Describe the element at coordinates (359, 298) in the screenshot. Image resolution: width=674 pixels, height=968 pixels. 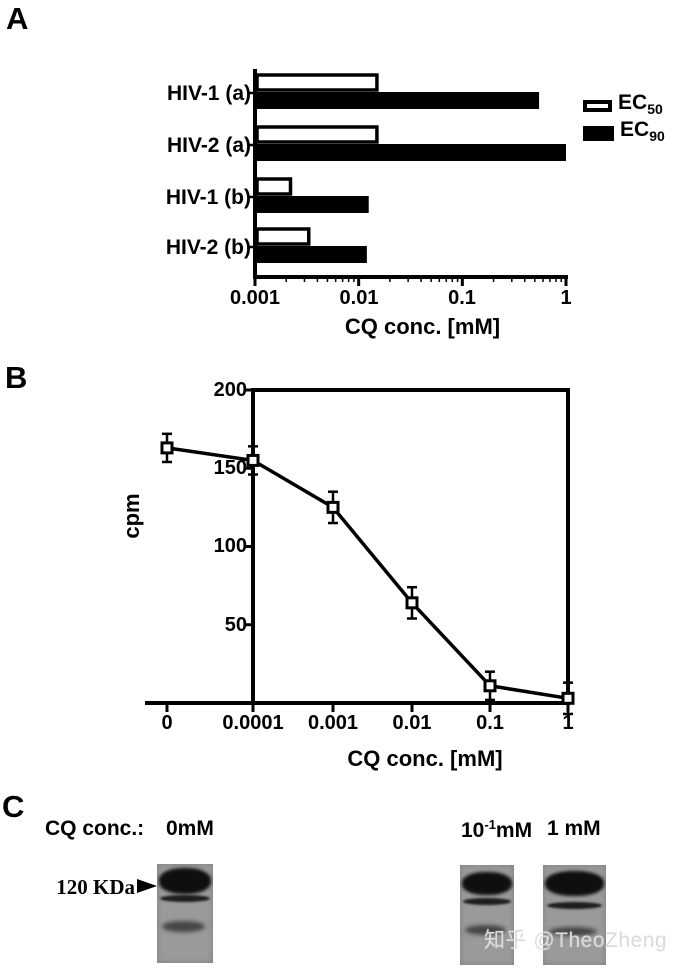
I see `panel-a-xtick-001: 0.01` at that location.